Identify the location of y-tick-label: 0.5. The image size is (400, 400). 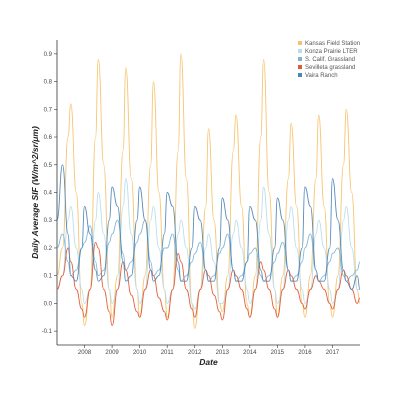
(48, 166).